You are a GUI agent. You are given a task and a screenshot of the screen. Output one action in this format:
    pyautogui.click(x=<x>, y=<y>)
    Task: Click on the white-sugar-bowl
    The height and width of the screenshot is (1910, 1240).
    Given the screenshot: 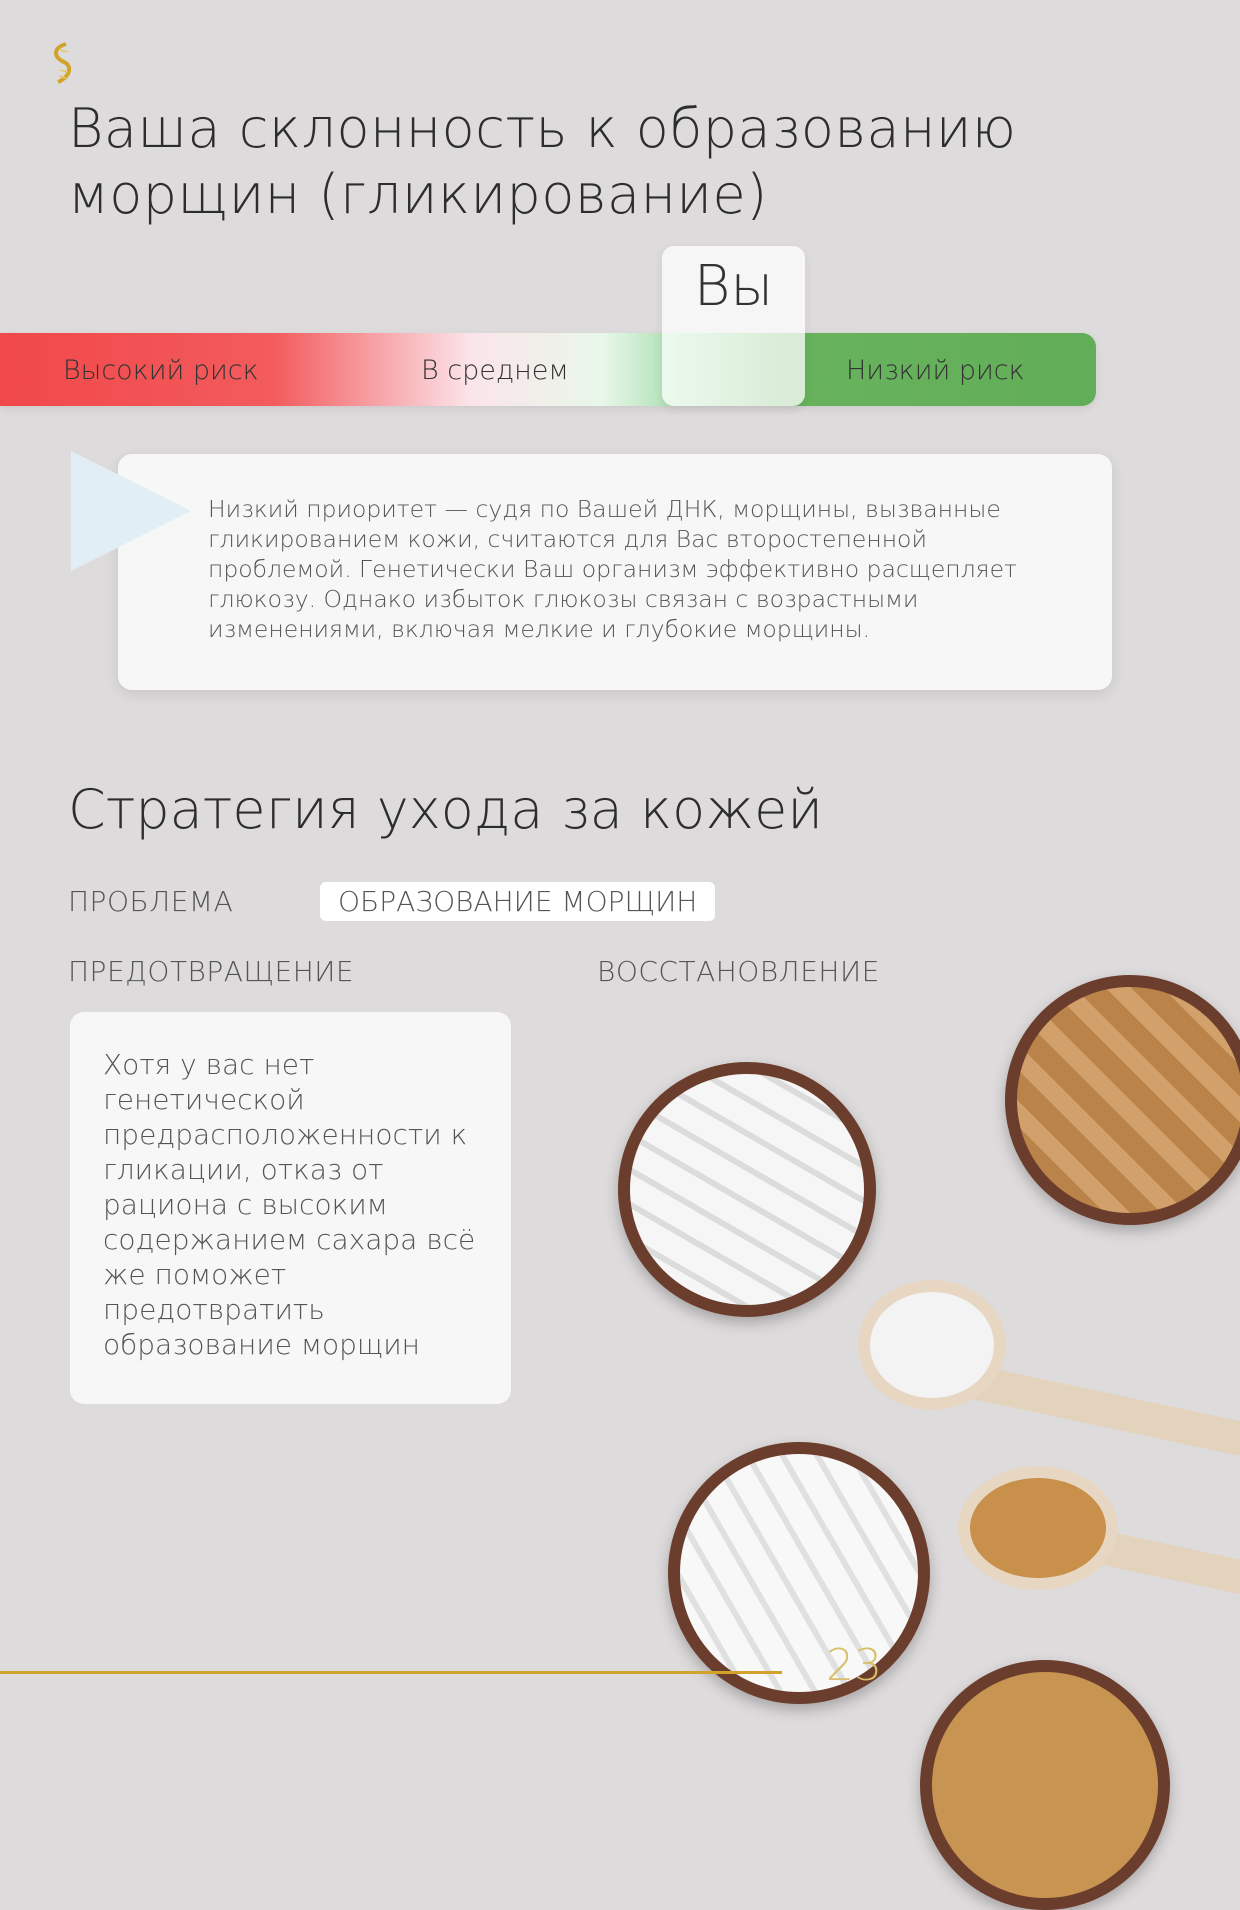 What is the action you would take?
    pyautogui.click(x=747, y=1189)
    